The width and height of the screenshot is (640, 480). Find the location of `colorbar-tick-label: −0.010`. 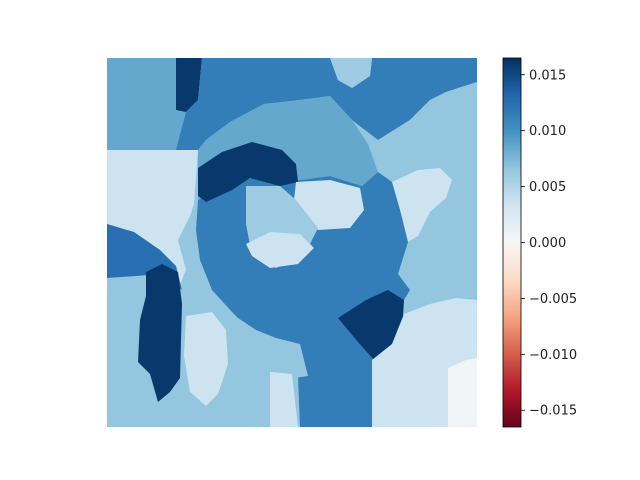

colorbar-tick-label: −0.010 is located at coordinates (553, 355).